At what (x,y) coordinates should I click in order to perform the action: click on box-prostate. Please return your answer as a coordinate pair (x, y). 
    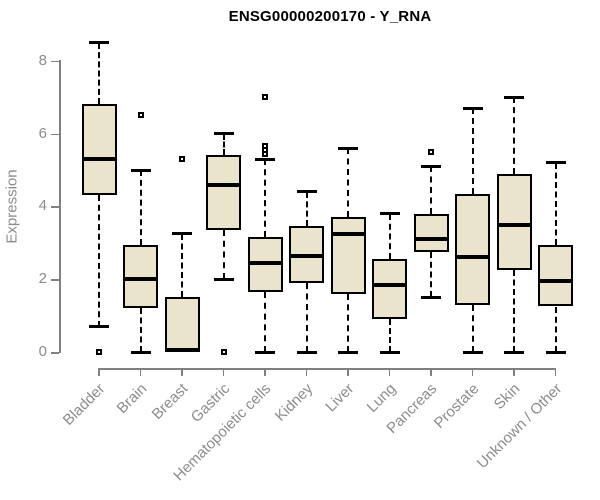
    Looking at the image, I should click on (472, 249).